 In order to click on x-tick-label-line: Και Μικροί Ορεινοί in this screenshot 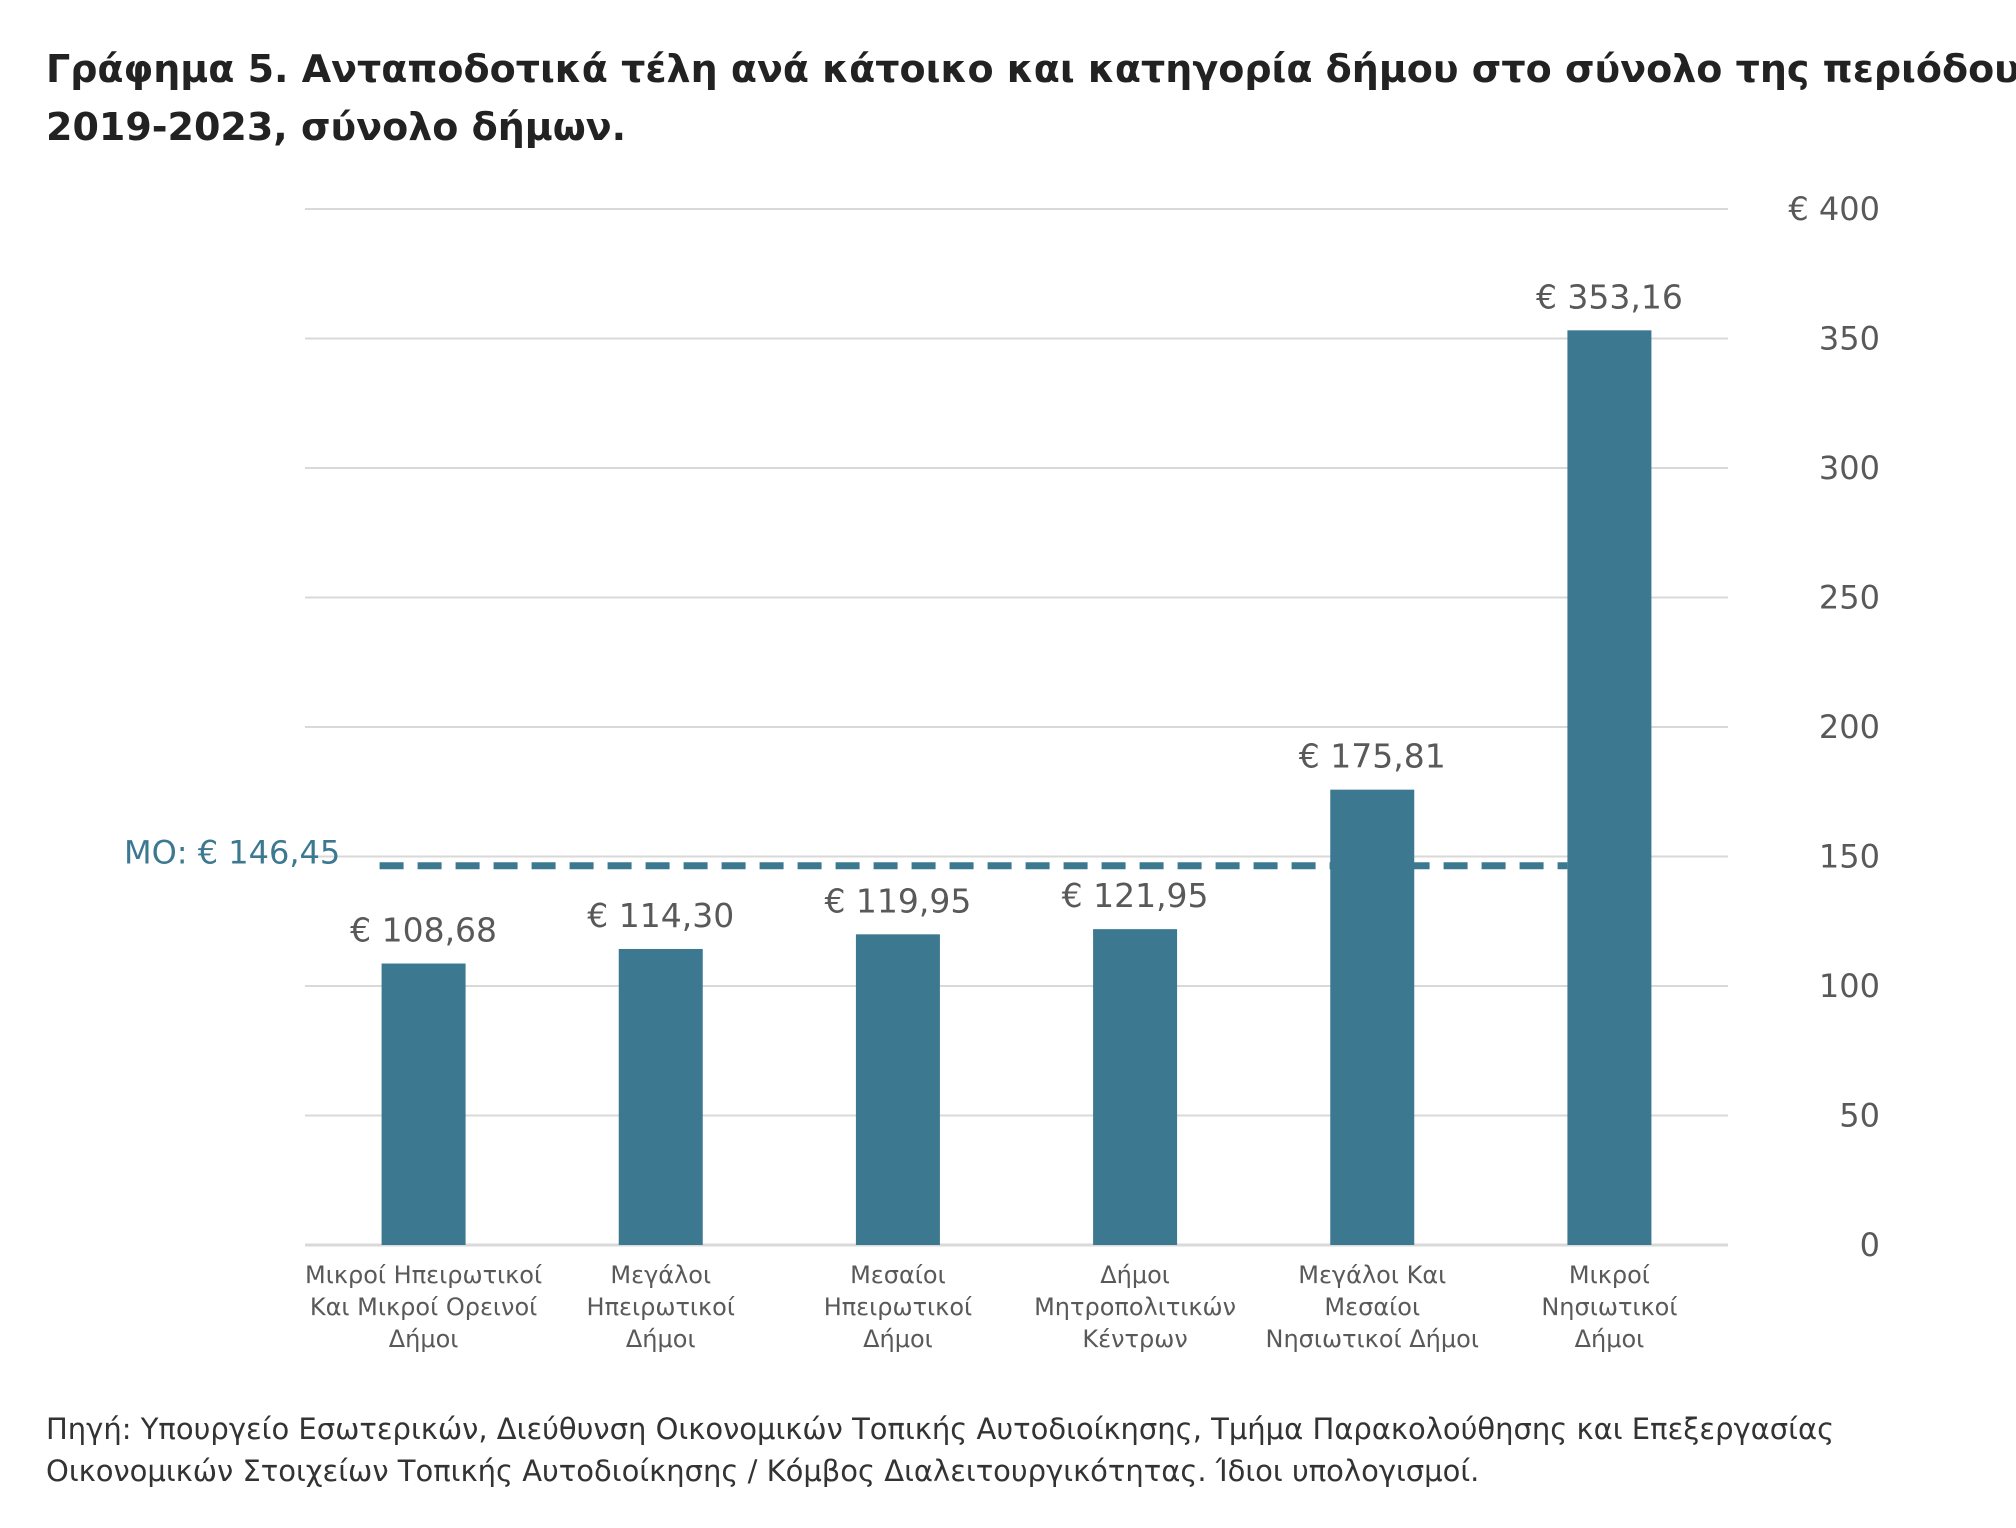, I will do `click(423, 1307)`.